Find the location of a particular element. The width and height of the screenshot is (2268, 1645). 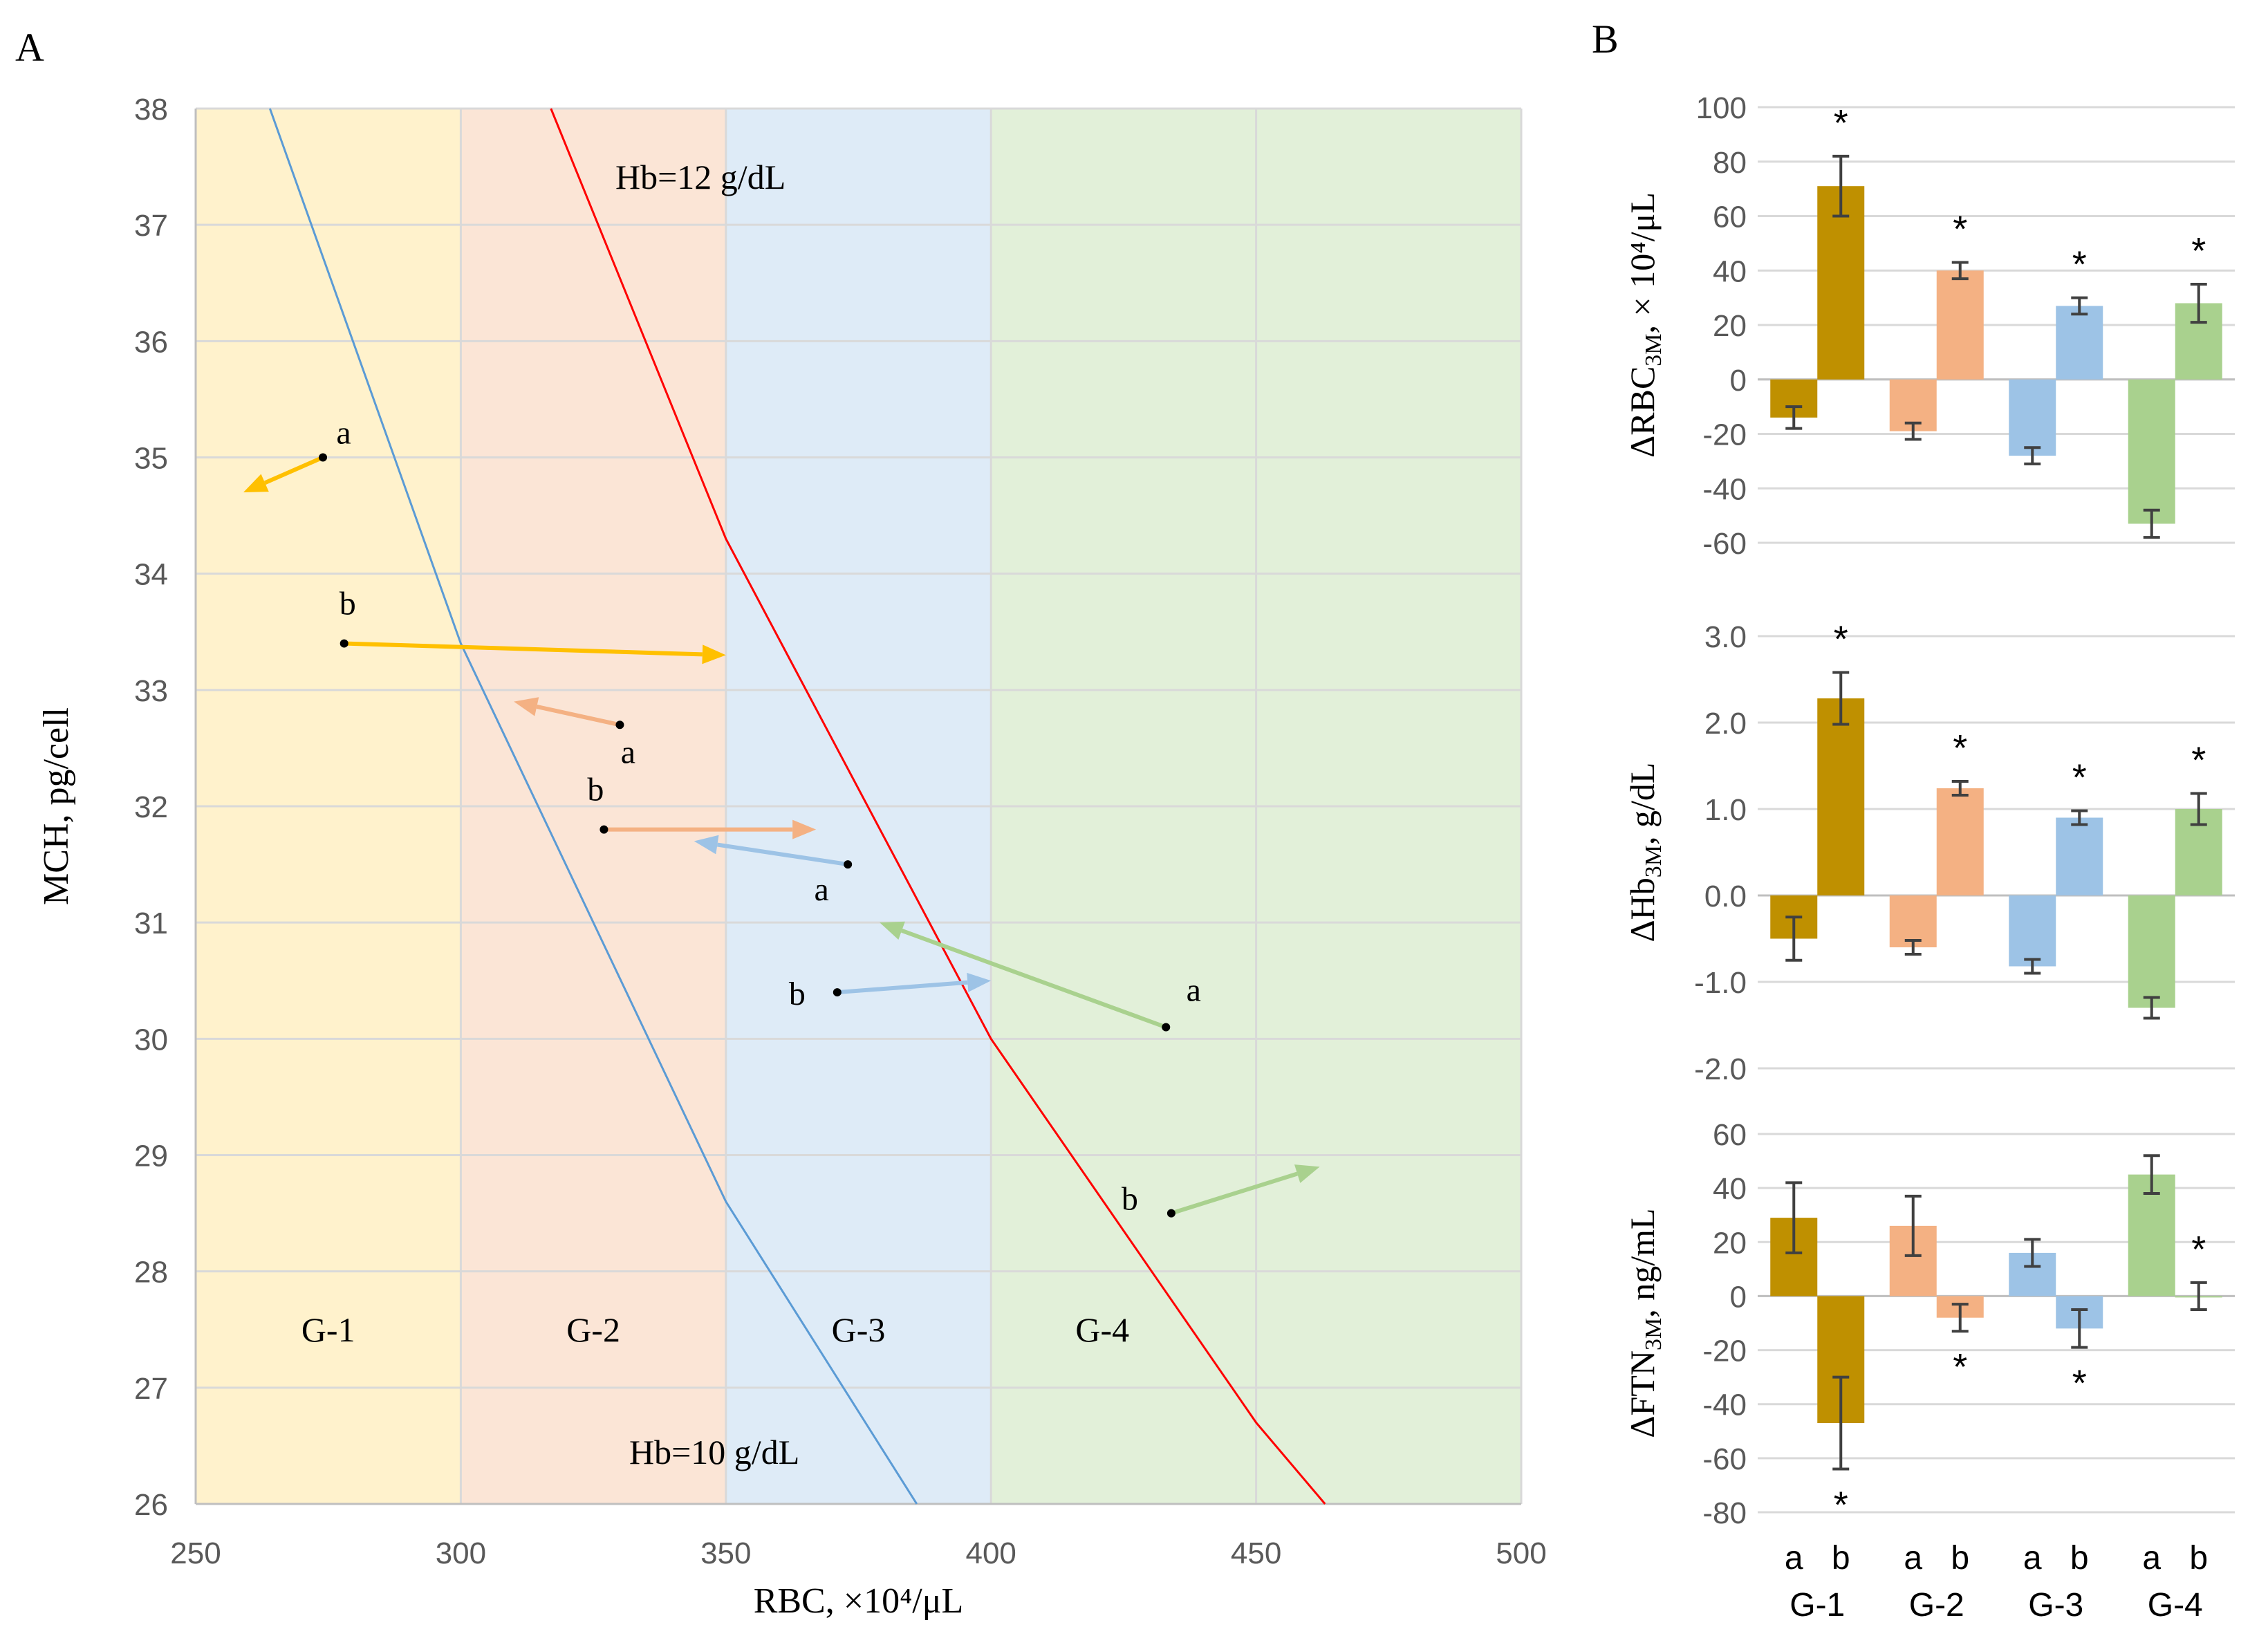

y-tick-label: 0 is located at coordinates (1738, 1297).